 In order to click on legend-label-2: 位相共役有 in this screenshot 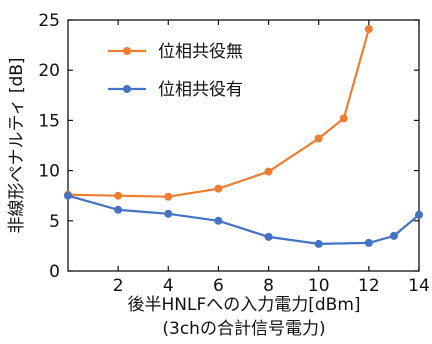, I will do `click(200, 90)`.